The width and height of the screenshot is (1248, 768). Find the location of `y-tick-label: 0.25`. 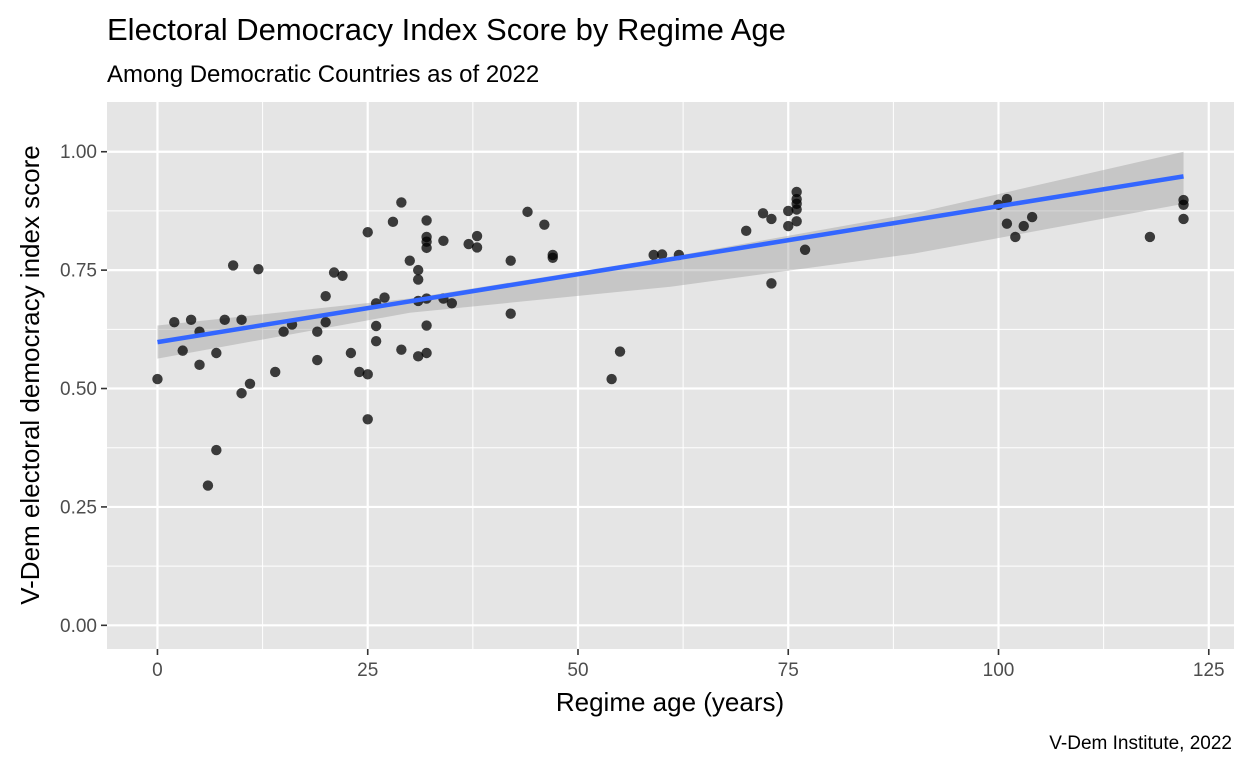

y-tick-label: 0.25 is located at coordinates (78, 507).